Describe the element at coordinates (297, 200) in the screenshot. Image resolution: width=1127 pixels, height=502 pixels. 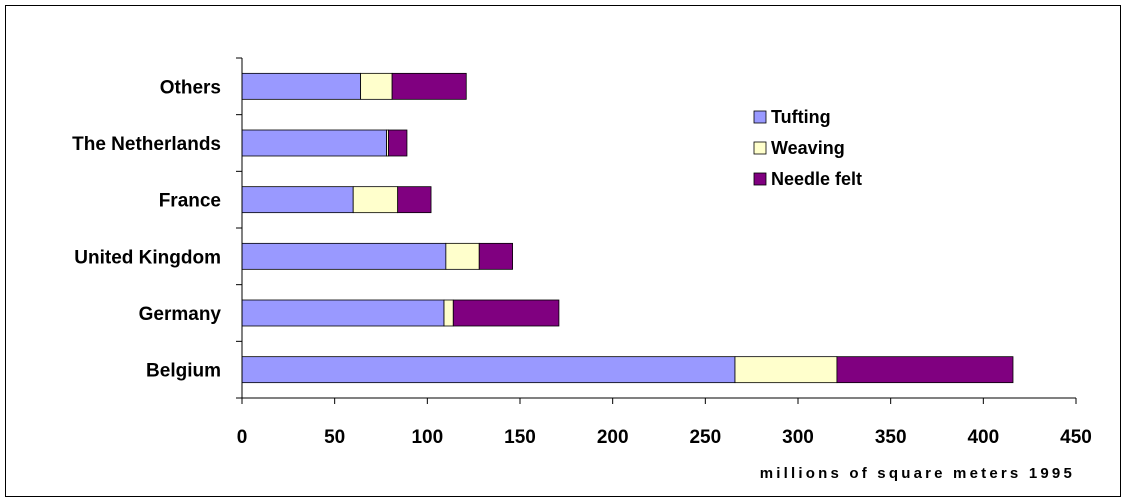
I see `bar-tufting-france` at that location.